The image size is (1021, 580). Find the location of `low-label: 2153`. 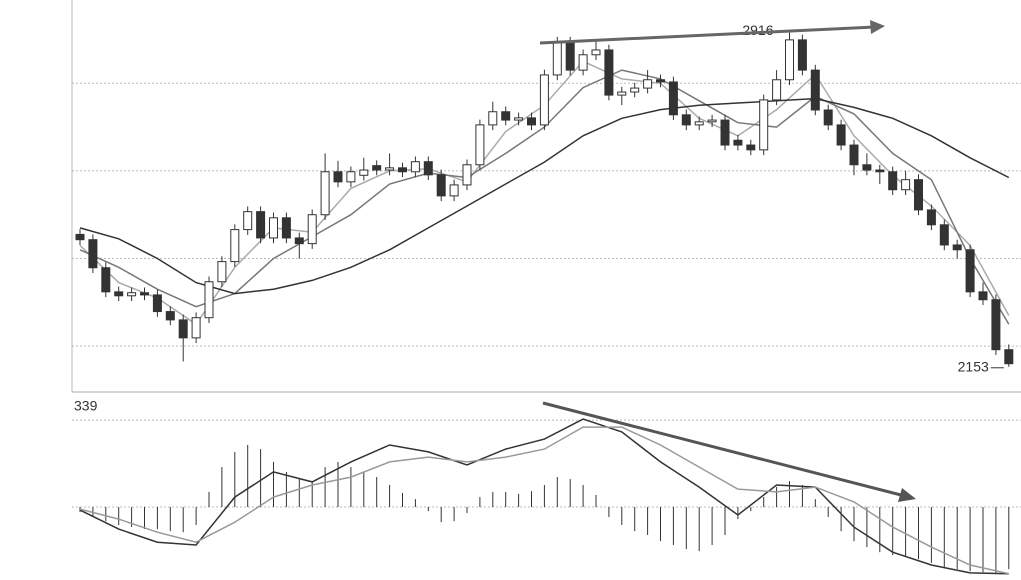

low-label: 2153 is located at coordinates (973, 366).